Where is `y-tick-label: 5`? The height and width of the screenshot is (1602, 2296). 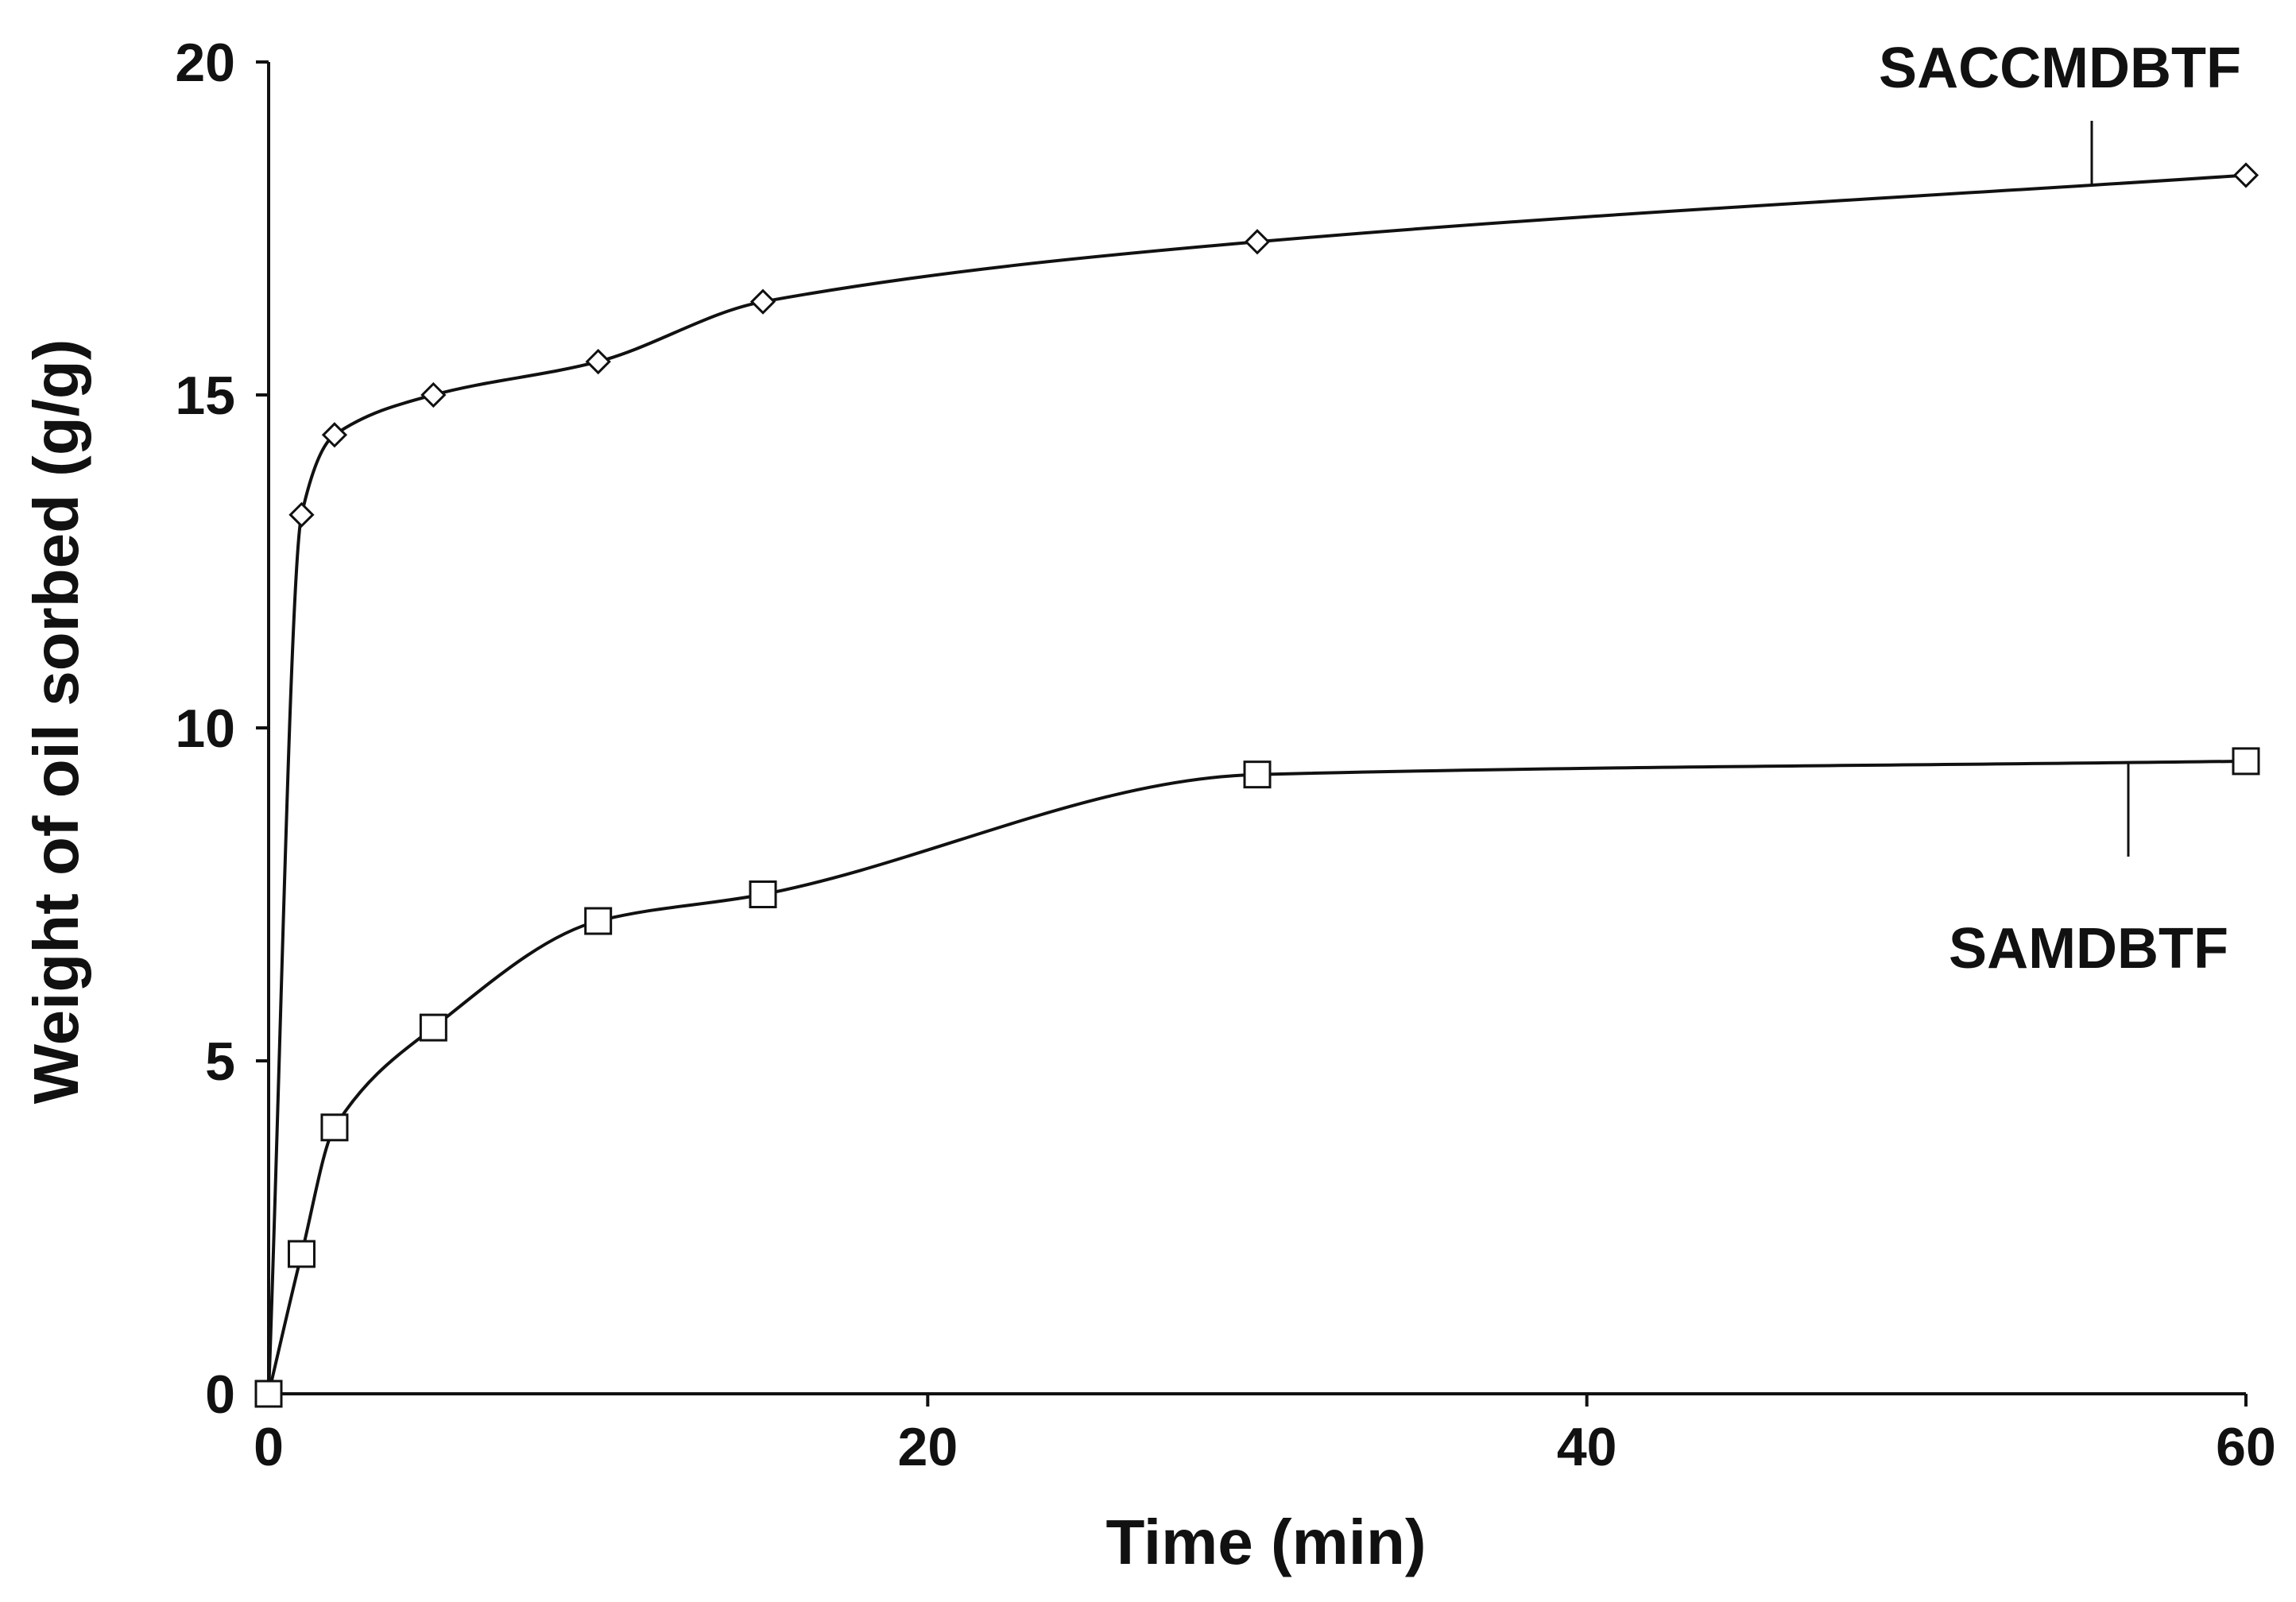
y-tick-label: 5 is located at coordinates (220, 1061).